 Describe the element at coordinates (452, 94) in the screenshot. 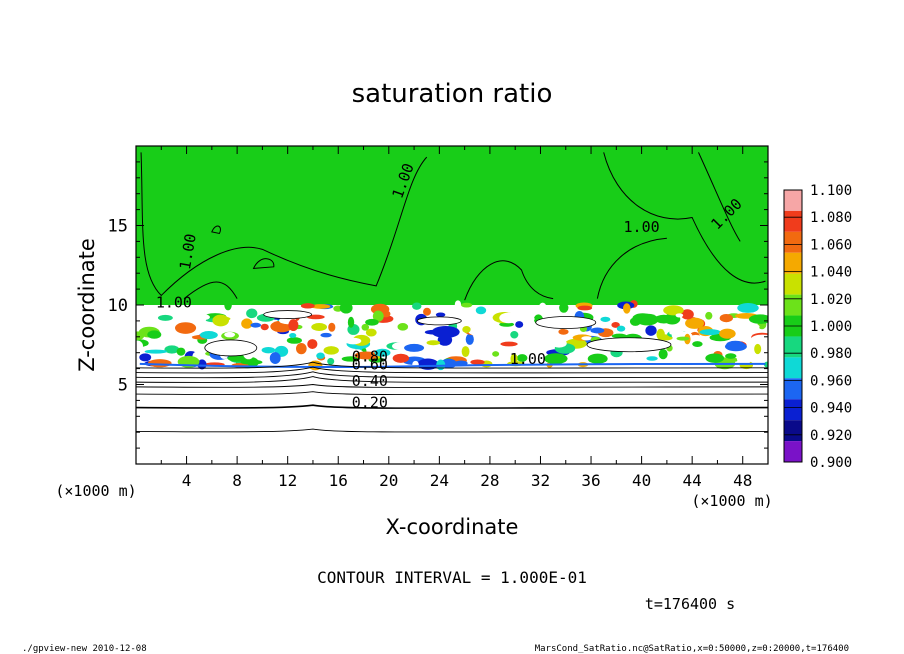

I see `chart-title: saturation ratio` at that location.